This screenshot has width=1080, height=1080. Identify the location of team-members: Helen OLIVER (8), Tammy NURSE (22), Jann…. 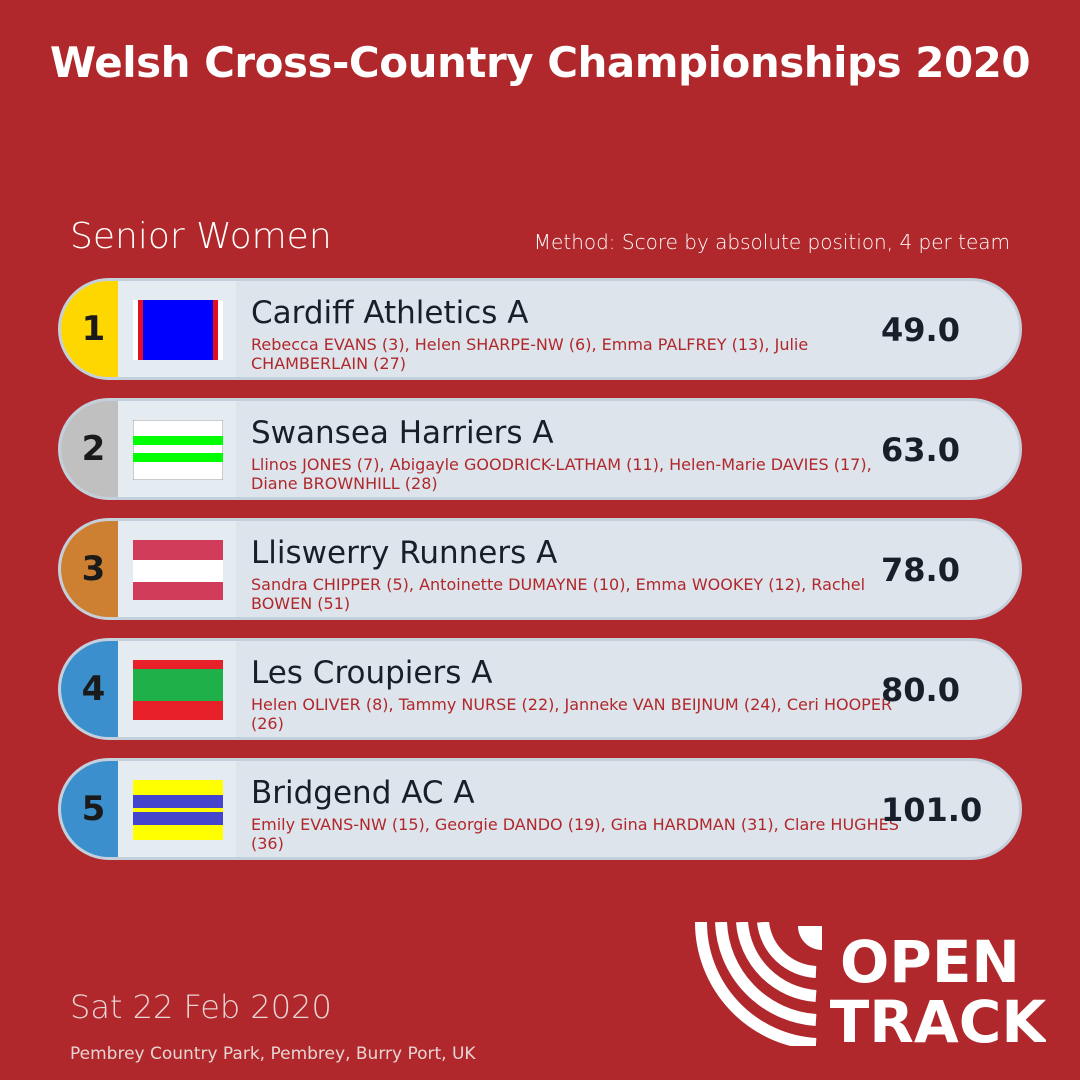
(572, 714).